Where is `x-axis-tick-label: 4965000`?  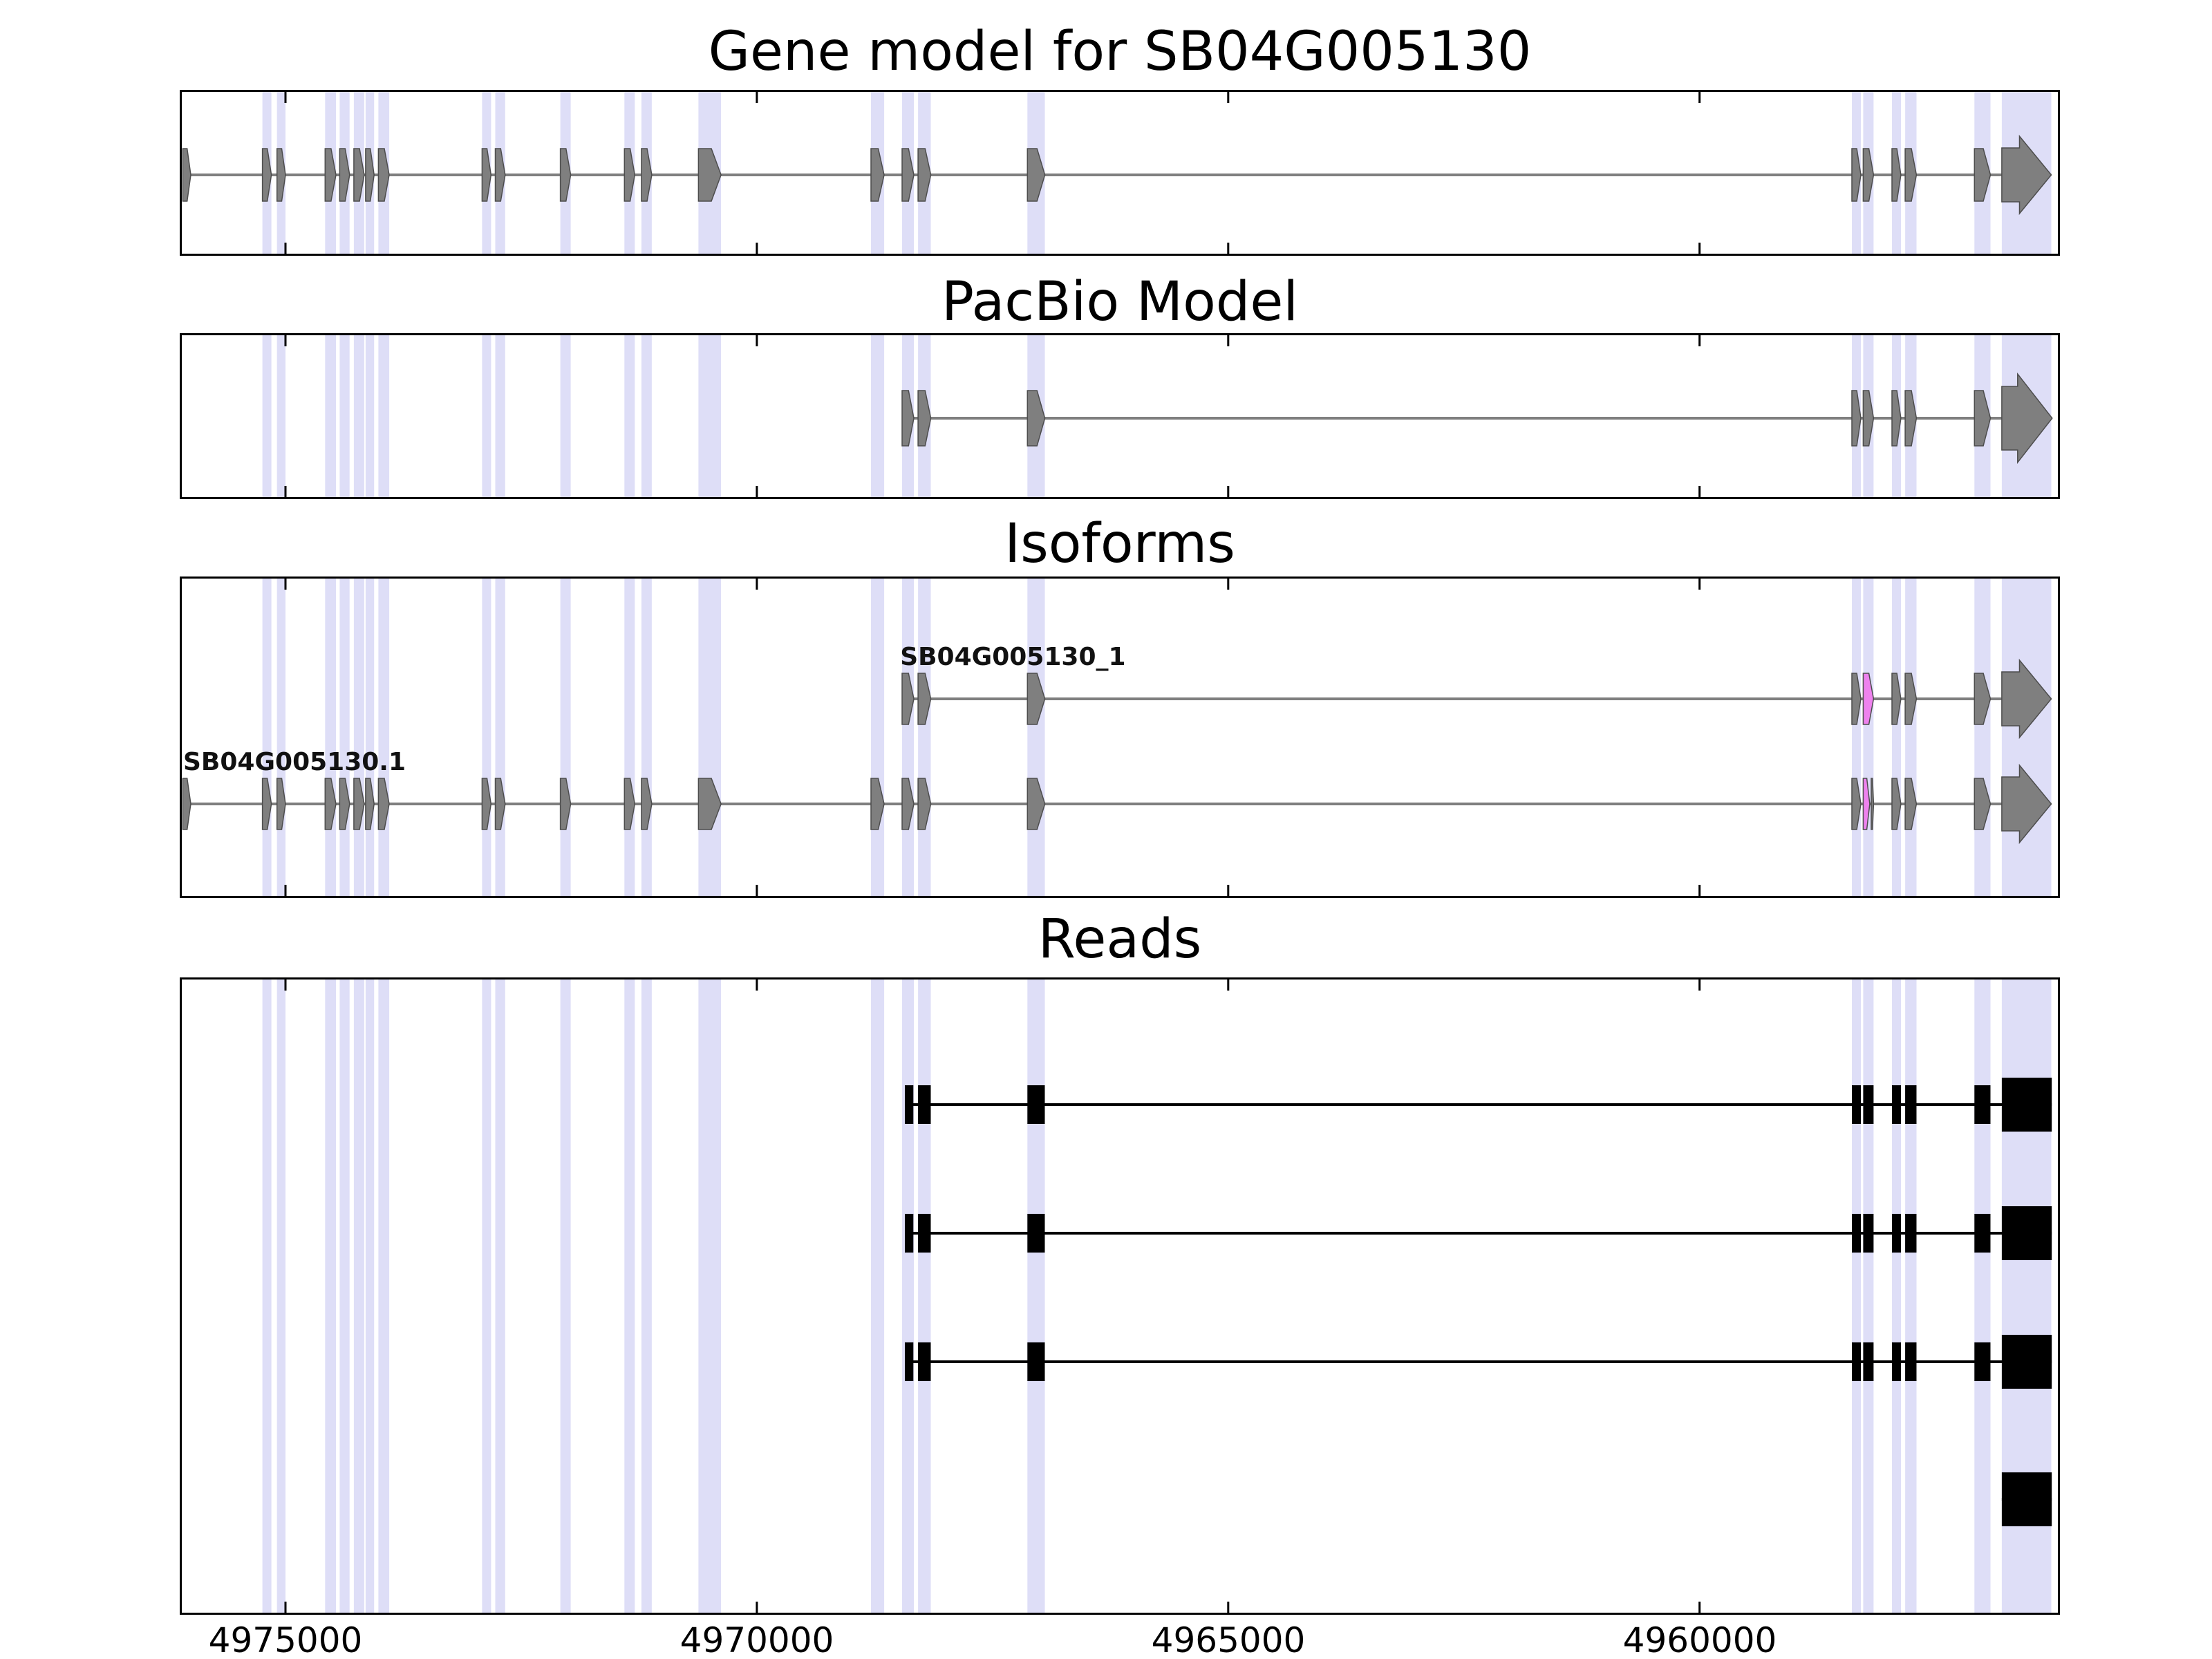
x-axis-tick-label: 4965000 is located at coordinates (1228, 1639).